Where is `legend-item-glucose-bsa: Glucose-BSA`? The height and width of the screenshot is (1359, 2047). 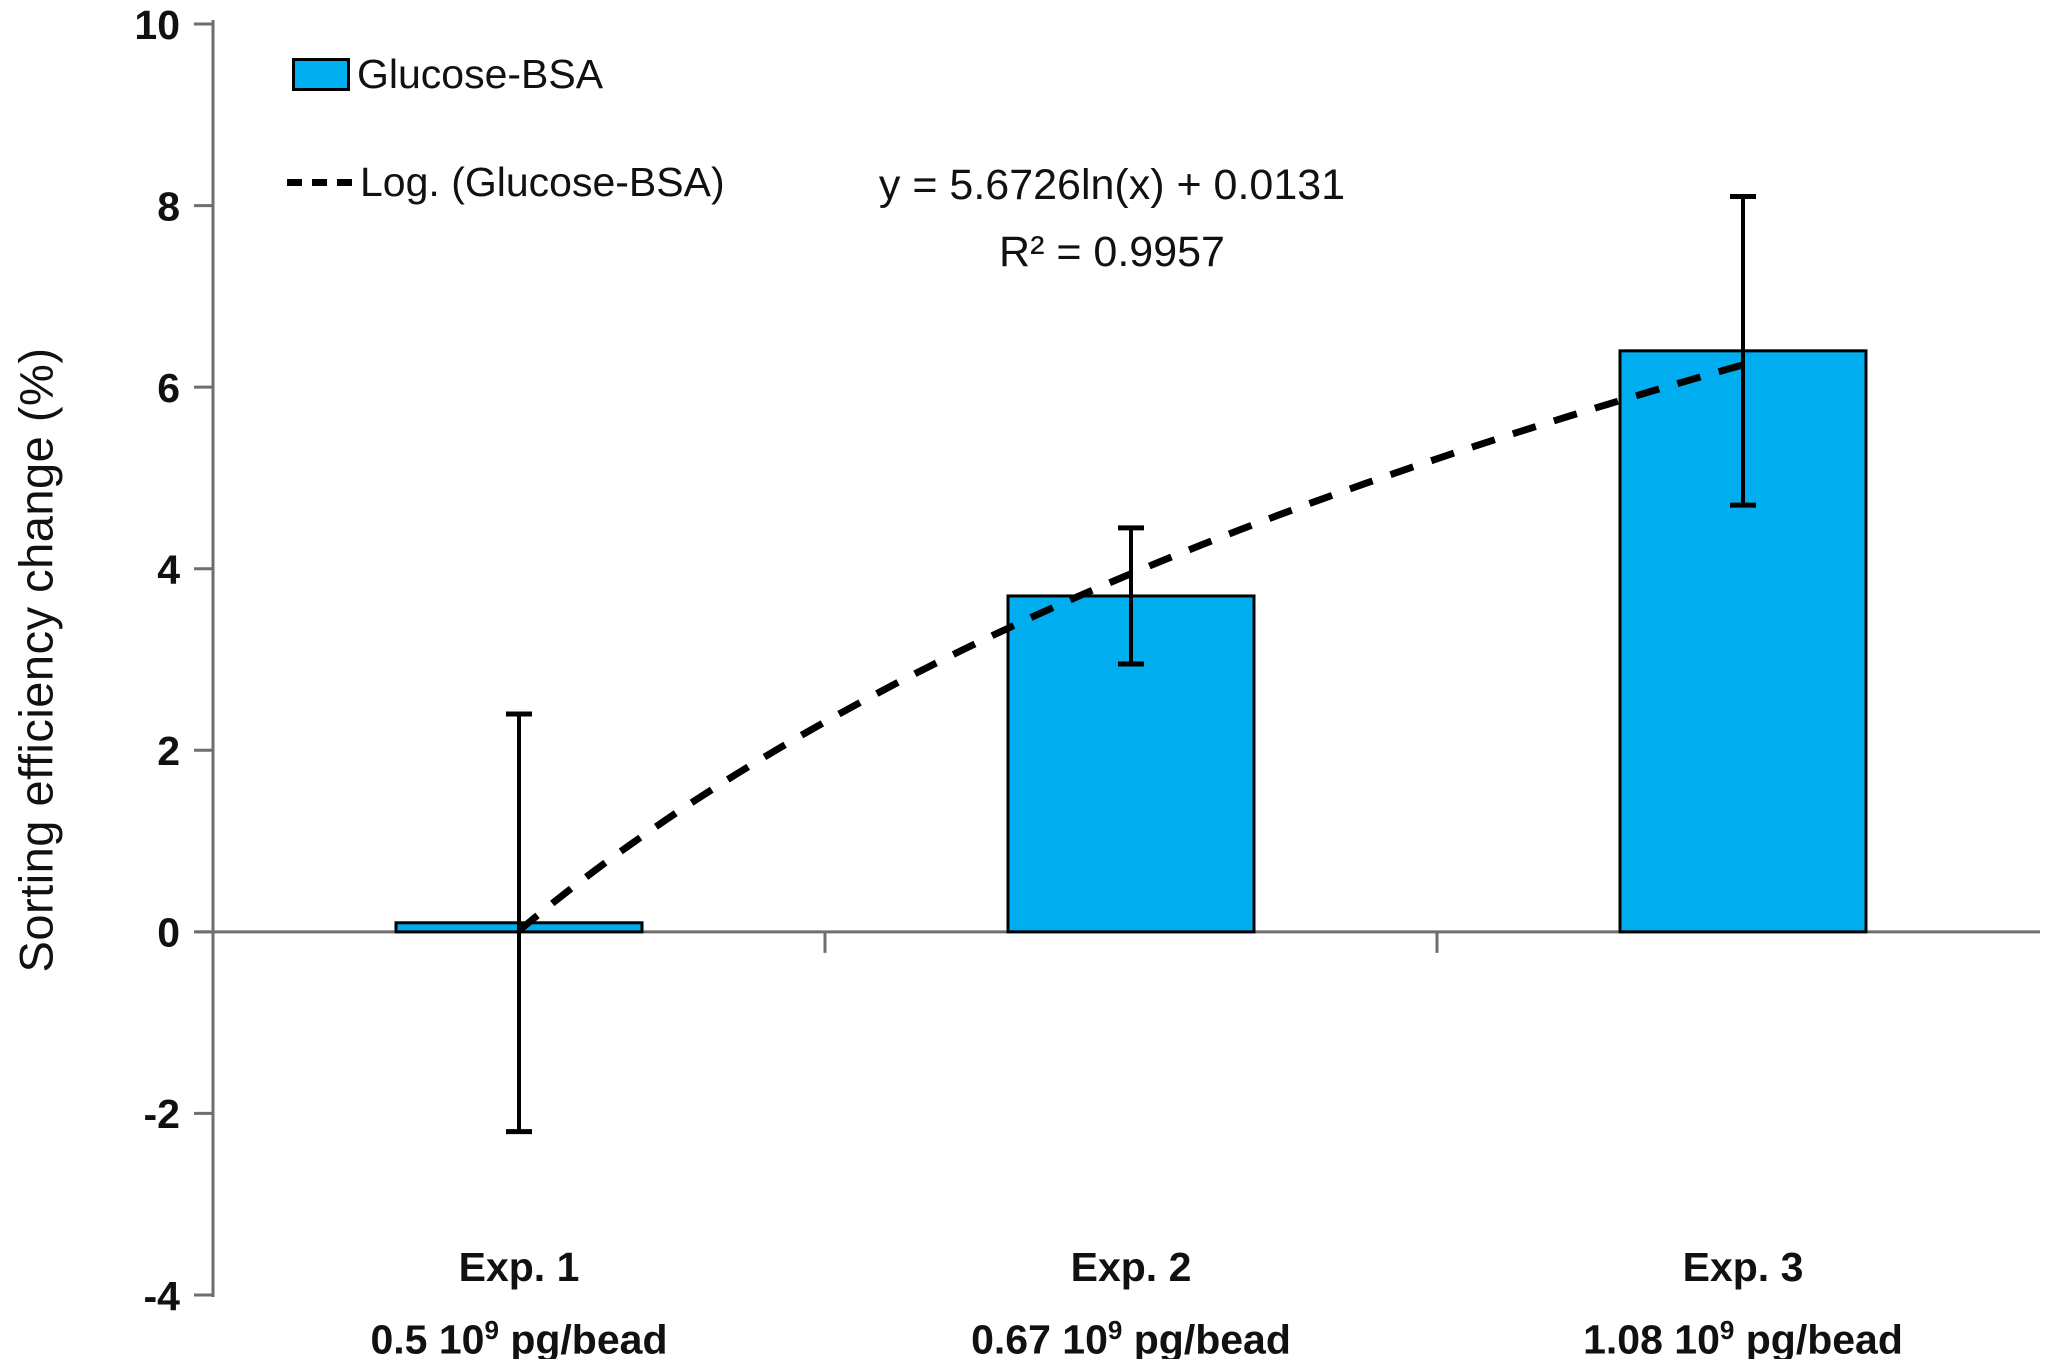
legend-item-glucose-bsa: Glucose-BSA is located at coordinates (447, 74).